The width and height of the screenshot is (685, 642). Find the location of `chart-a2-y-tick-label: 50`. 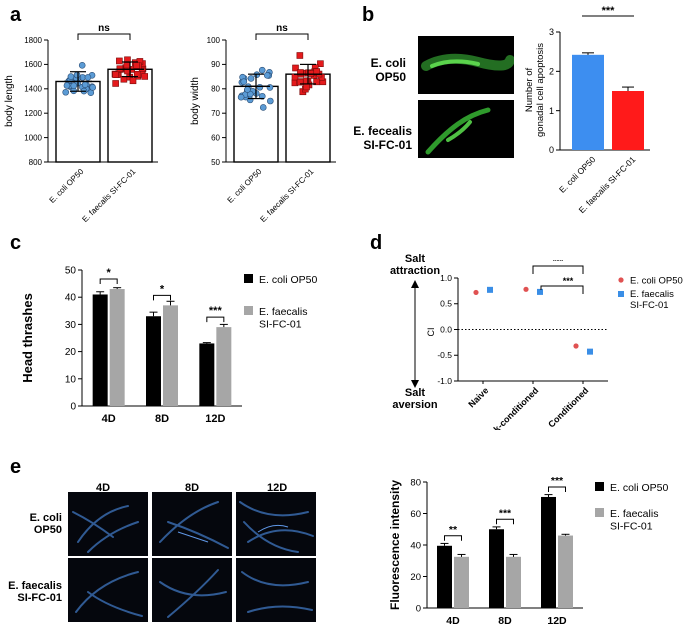

chart-a2-y-tick-label: 50 is located at coordinates (215, 162).